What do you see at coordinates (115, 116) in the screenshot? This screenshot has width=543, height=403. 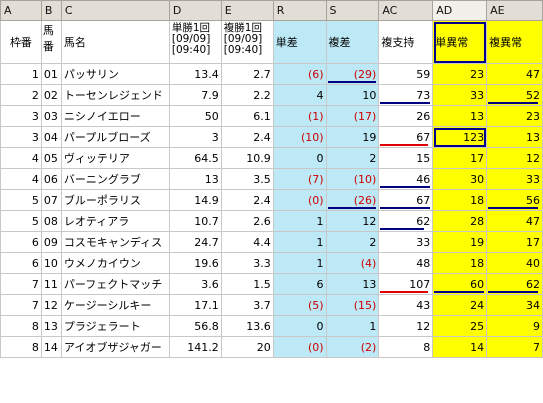 I see `cell-horse-name: ニシノイエロー` at bounding box center [115, 116].